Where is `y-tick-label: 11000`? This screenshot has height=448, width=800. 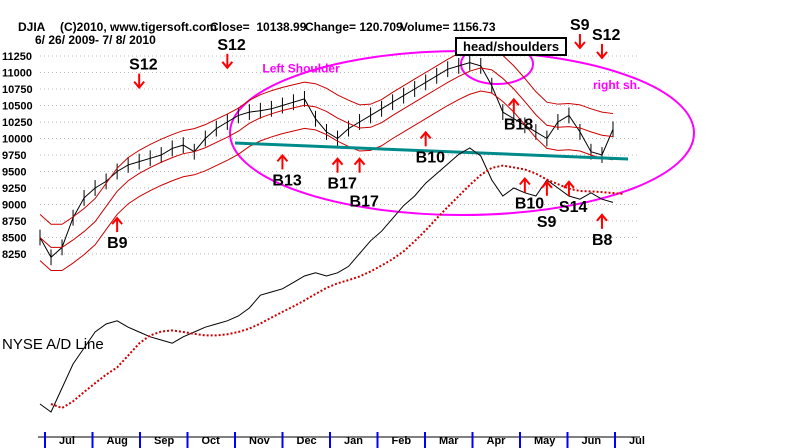
y-tick-label: 11000 is located at coordinates (17, 74).